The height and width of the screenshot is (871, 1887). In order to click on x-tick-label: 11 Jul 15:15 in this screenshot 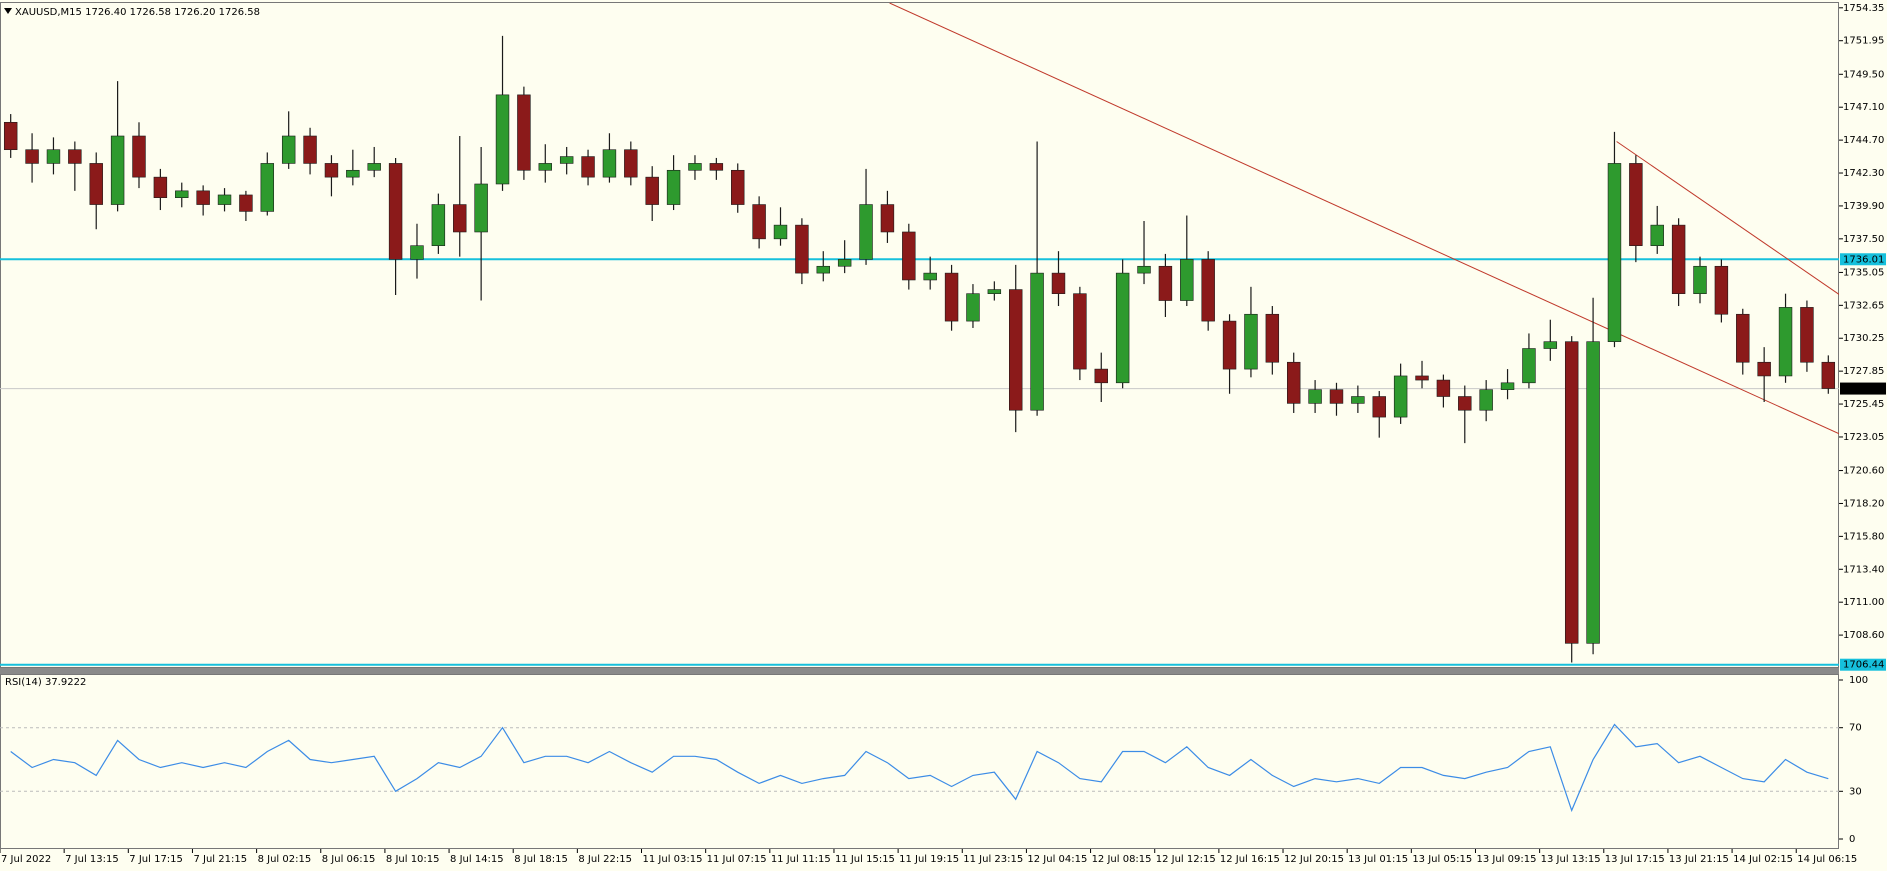, I will do `click(865, 859)`.